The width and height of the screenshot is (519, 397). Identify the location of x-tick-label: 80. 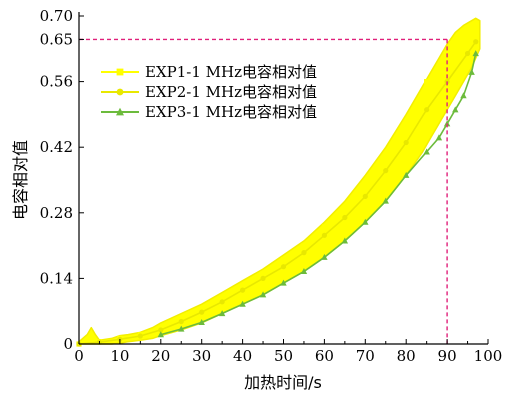
(406, 356).